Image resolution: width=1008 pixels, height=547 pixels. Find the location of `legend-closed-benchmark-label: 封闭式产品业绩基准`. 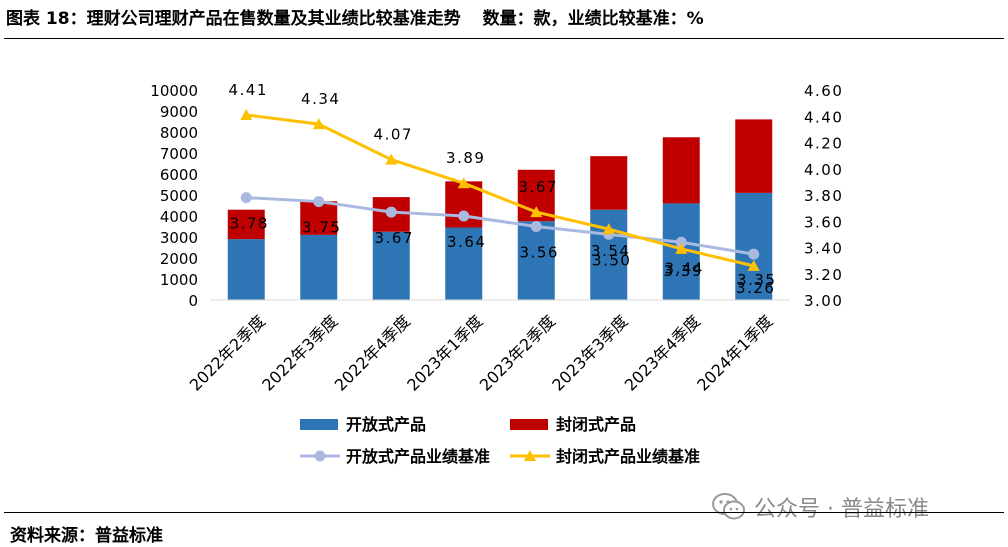

legend-closed-benchmark-label: 封闭式产品业绩基准 is located at coordinates (628, 456).